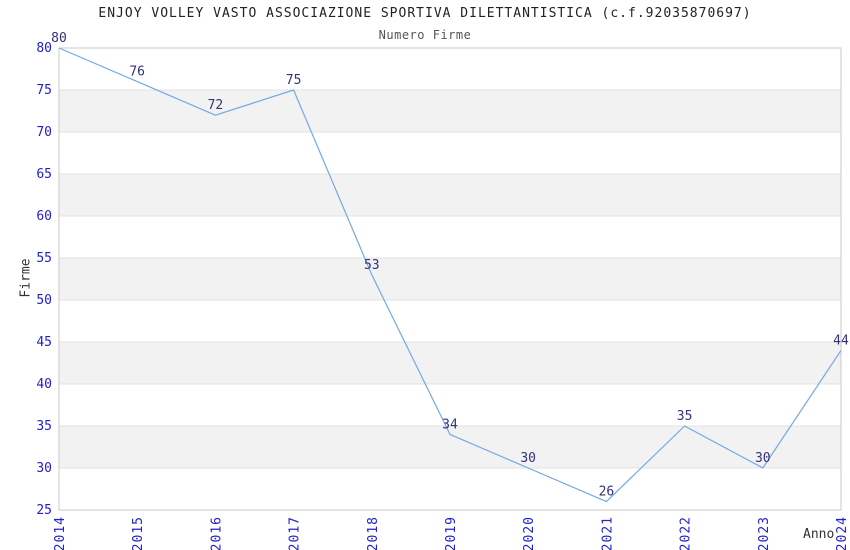  What do you see at coordinates (44, 48) in the screenshot?
I see `y-tick-label: 80` at bounding box center [44, 48].